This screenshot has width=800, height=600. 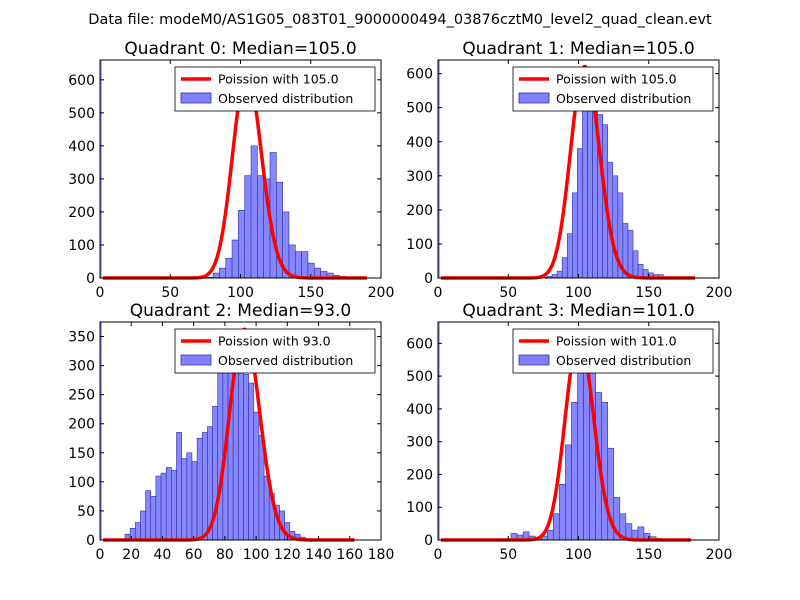 I want to click on axes-frame, so click(x=240, y=431).